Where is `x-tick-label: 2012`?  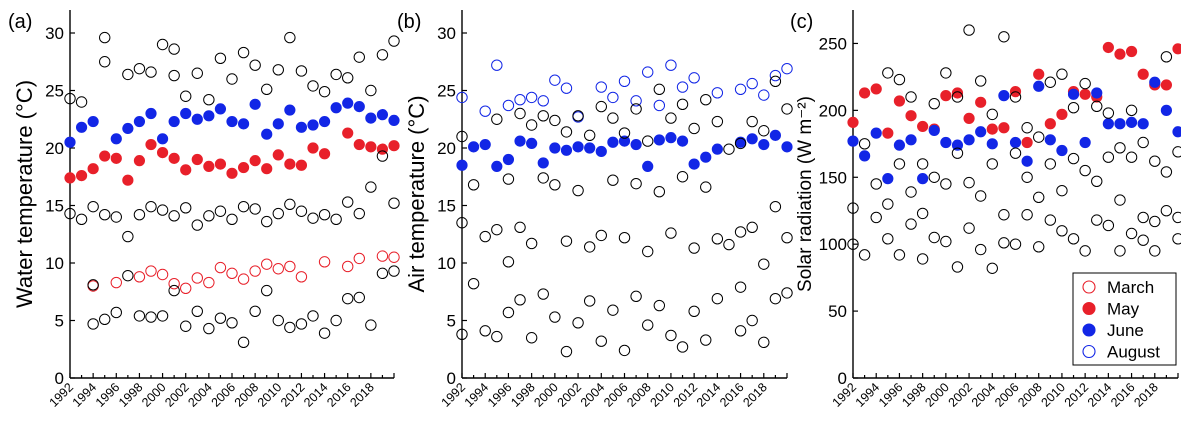 x-tick-label: 2012 is located at coordinates (293, 395).